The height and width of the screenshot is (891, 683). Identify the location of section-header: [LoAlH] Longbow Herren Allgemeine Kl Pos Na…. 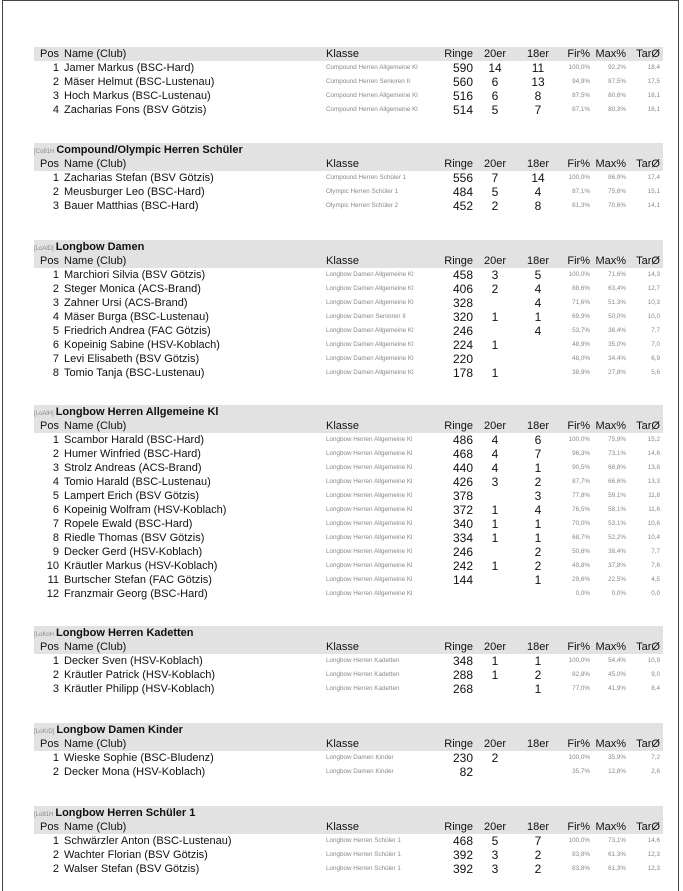
(348, 419).